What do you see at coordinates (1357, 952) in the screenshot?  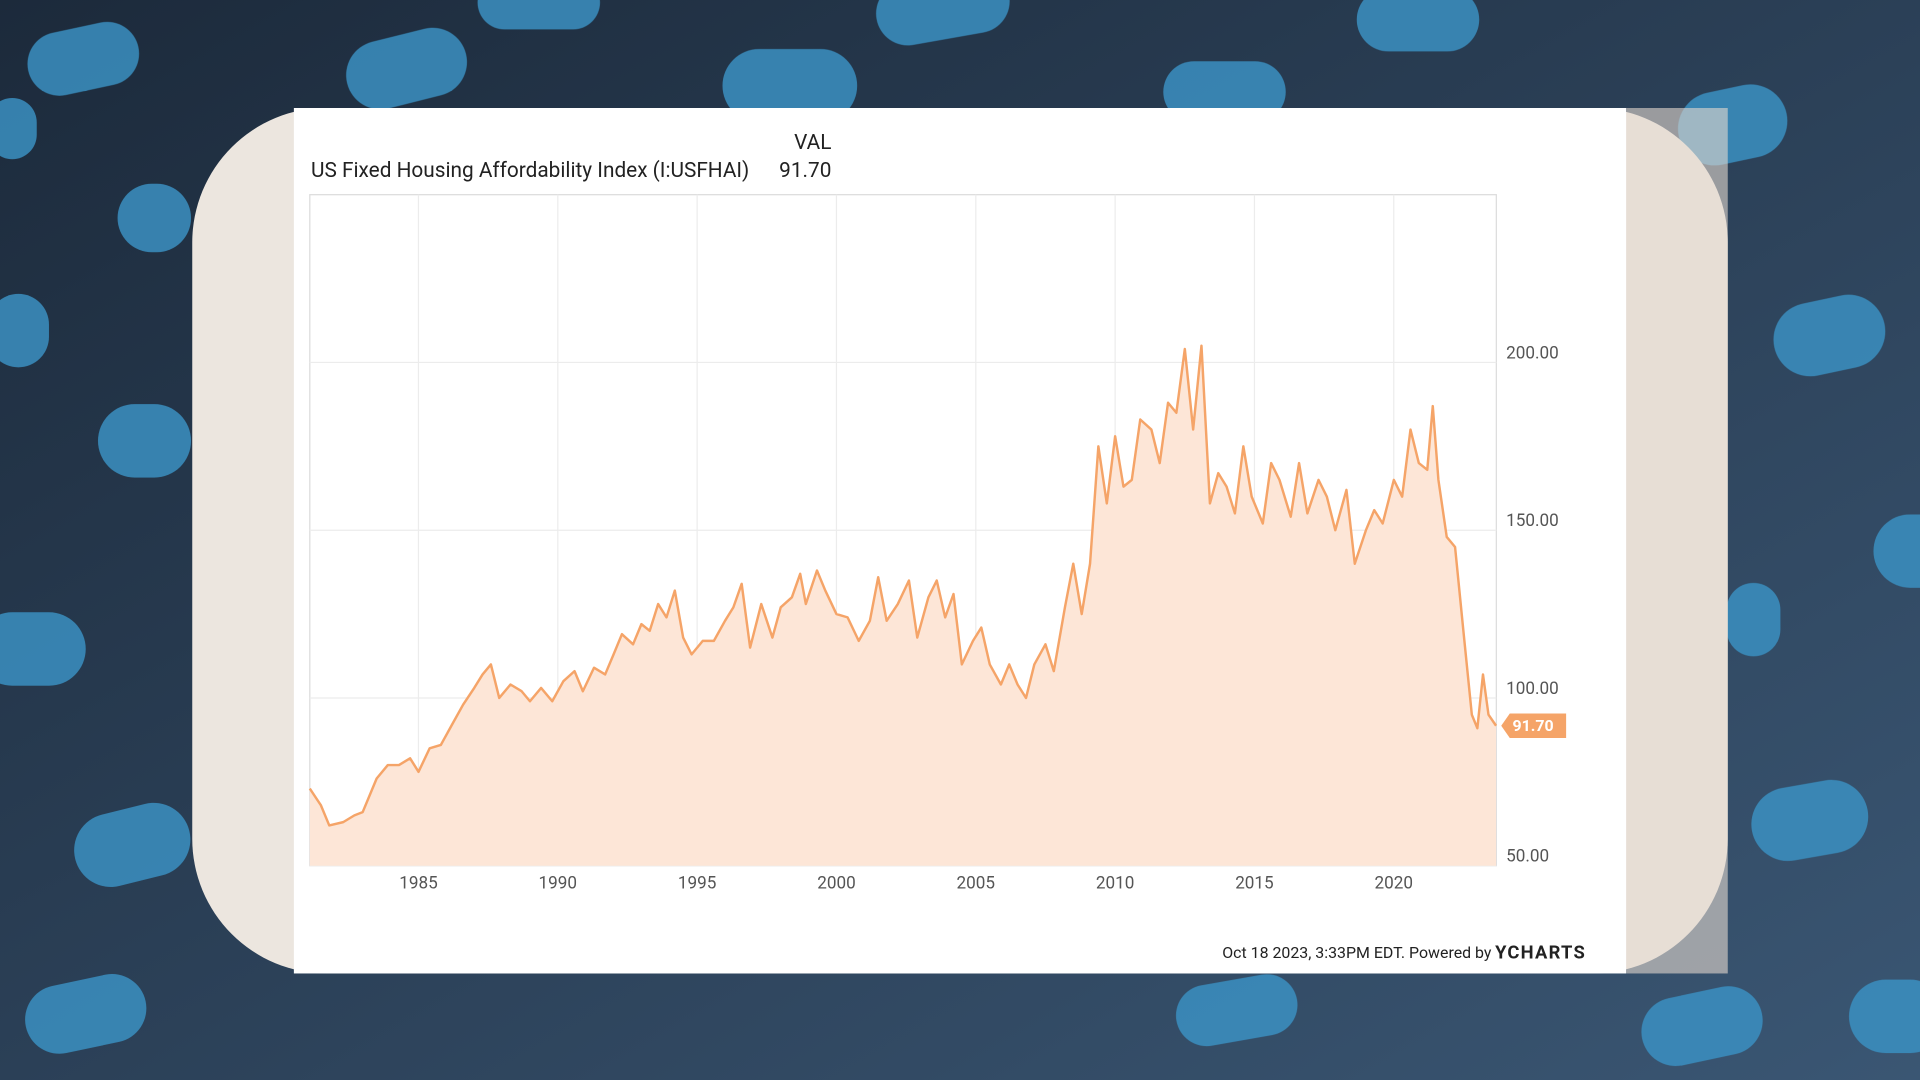 I see `timestamp: Oct 18 2023, 3:33PM EDT. Powered by` at bounding box center [1357, 952].